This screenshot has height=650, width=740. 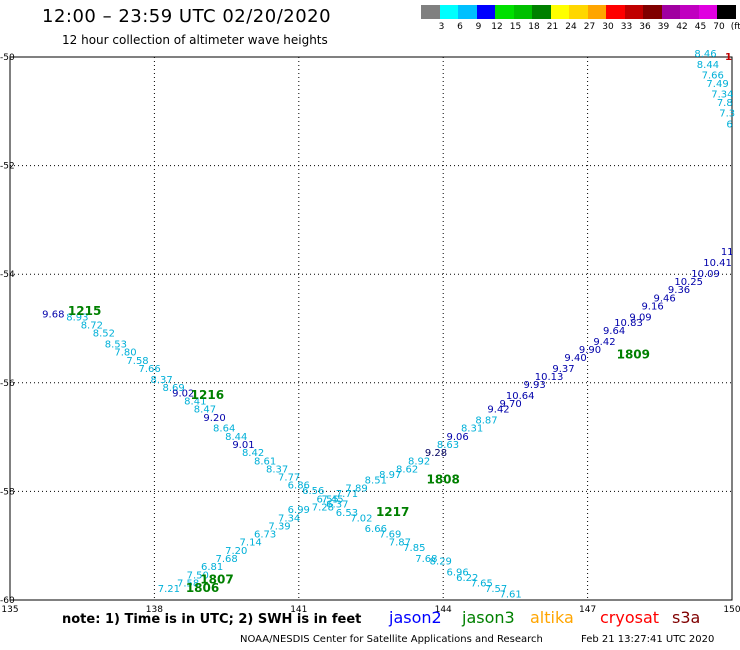 I want to click on wave-height-value: 8.51, so click(x=376, y=480).